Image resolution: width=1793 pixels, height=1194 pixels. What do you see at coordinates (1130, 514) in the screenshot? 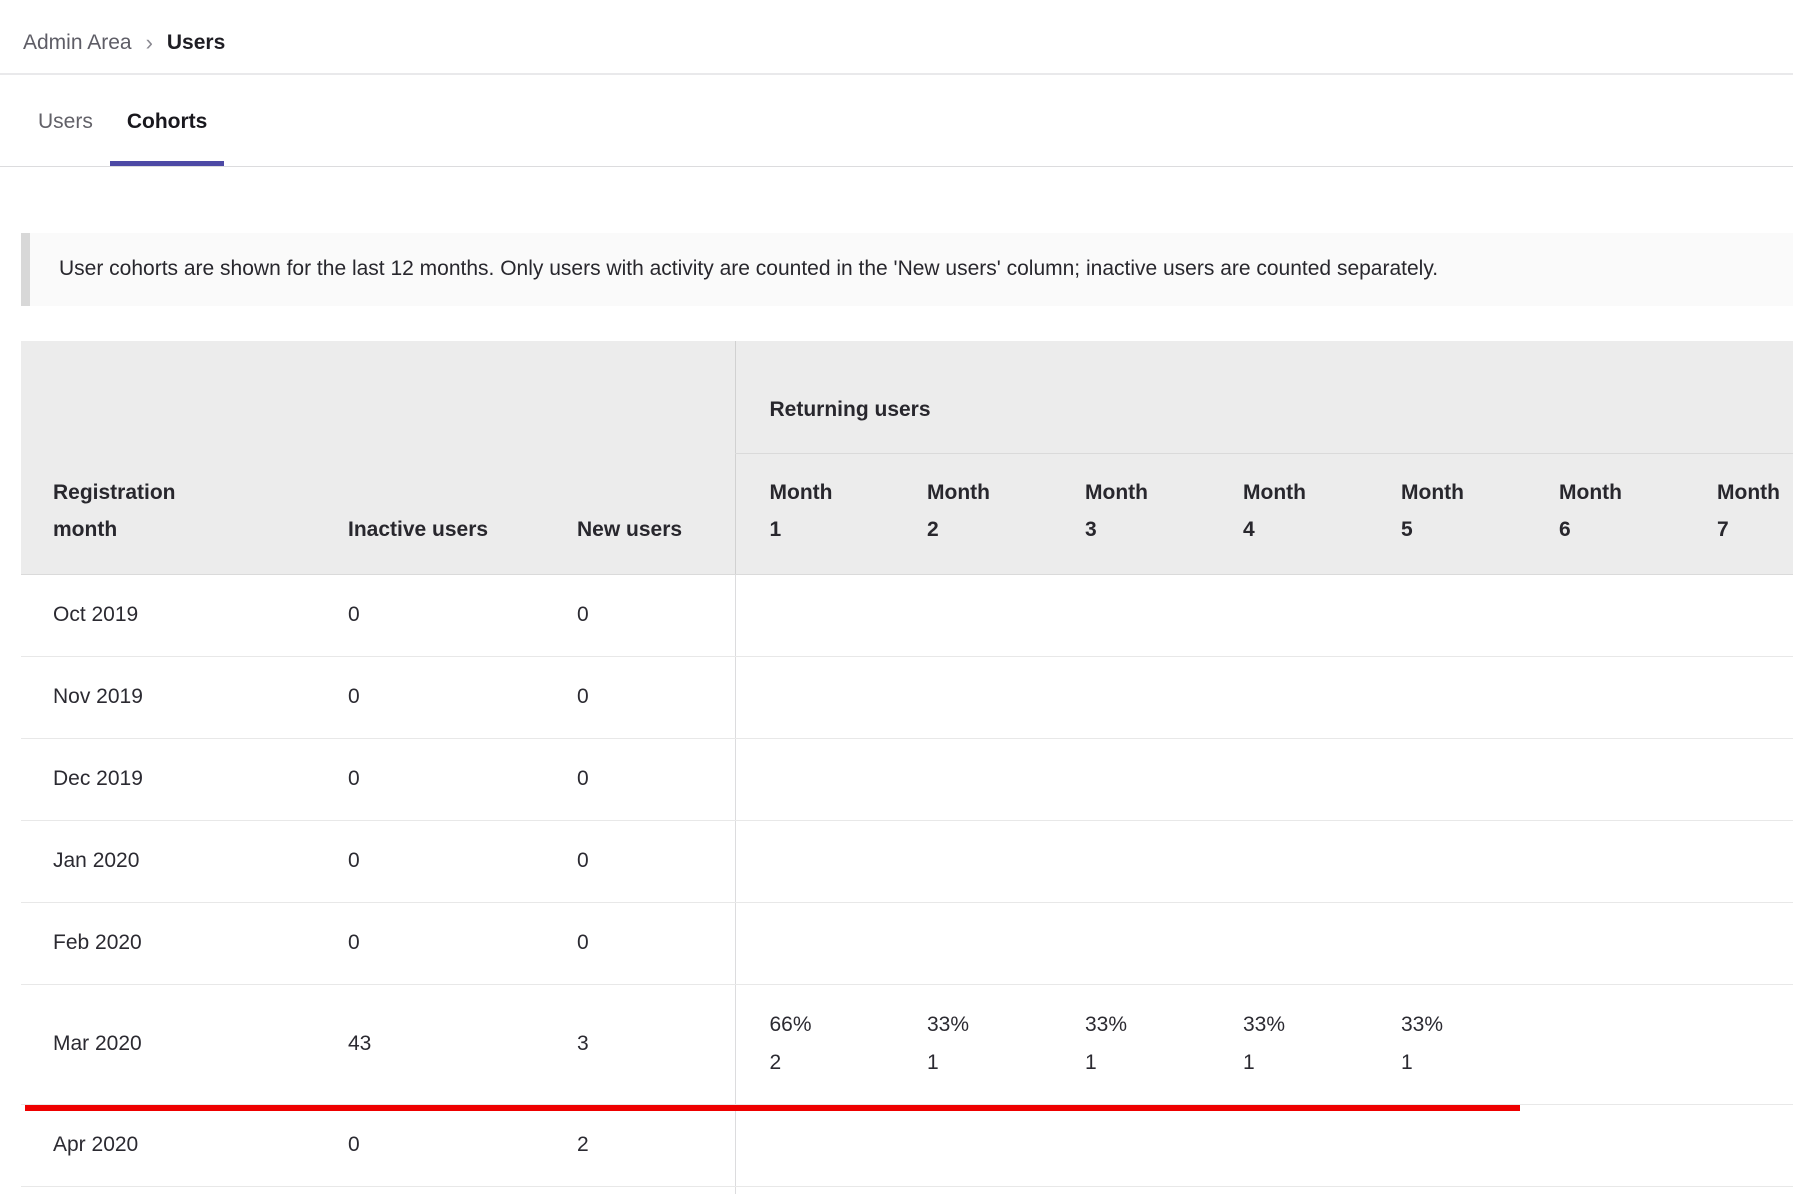
I see `column-header-month-3: Month 3` at bounding box center [1130, 514].